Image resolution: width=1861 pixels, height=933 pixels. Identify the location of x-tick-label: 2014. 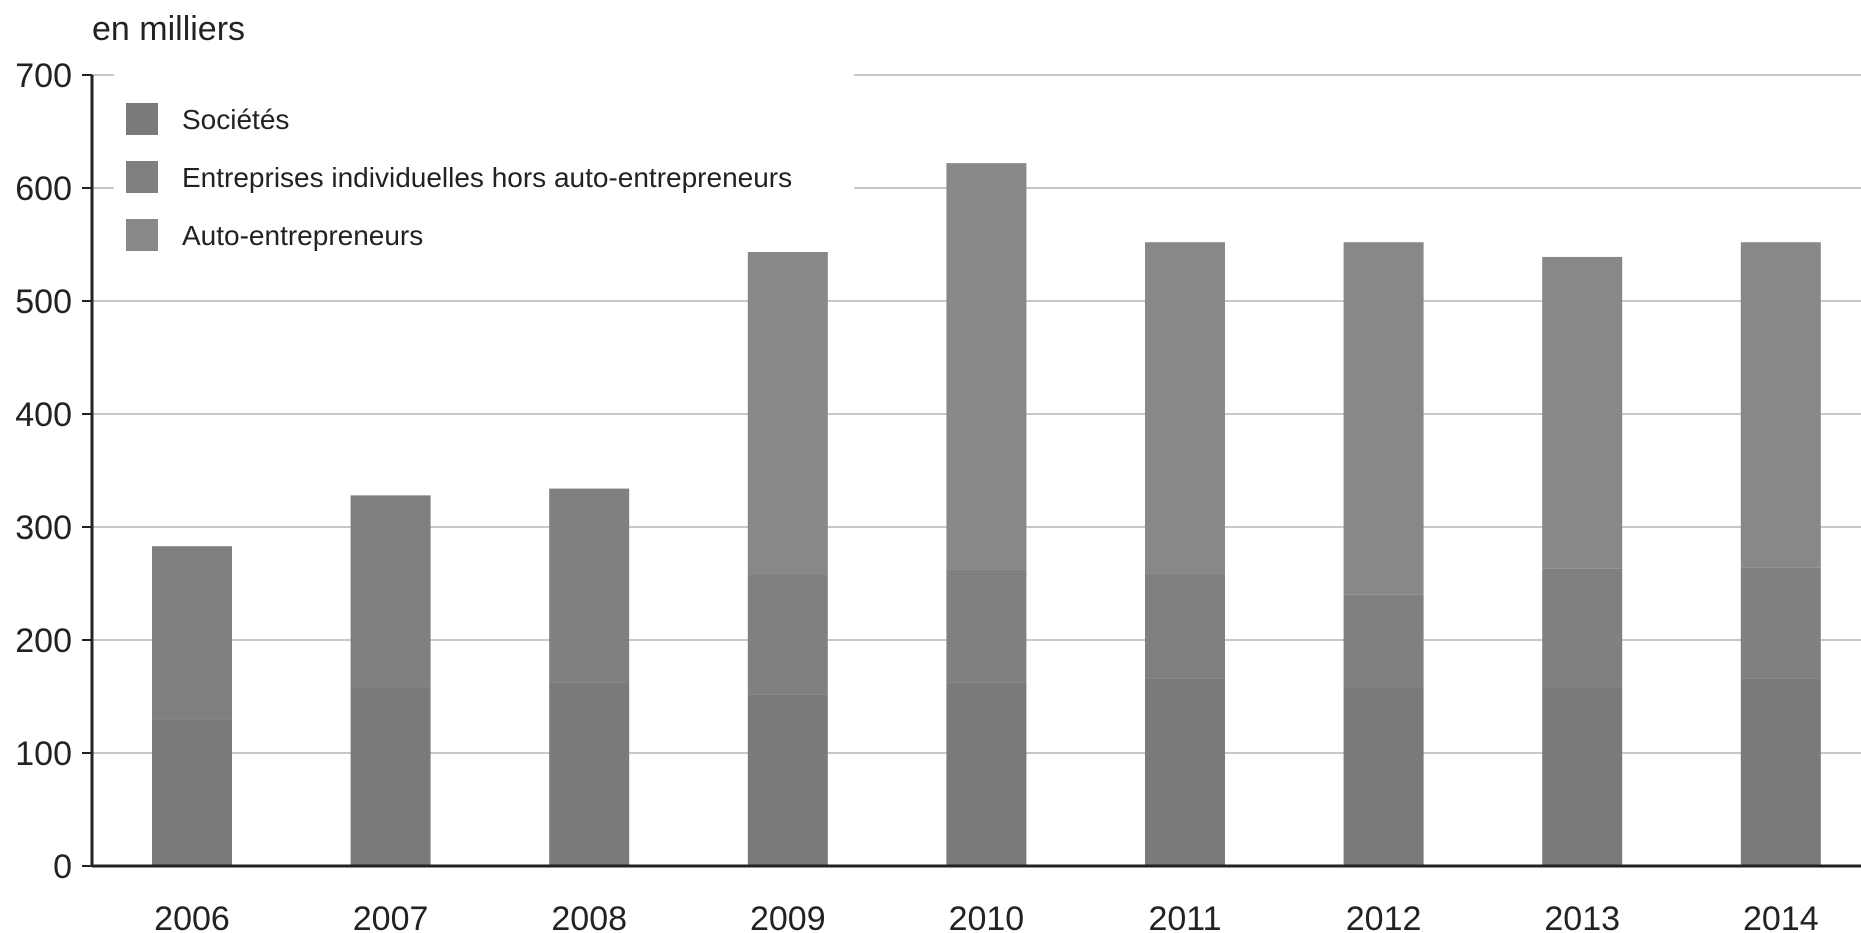
(1781, 916).